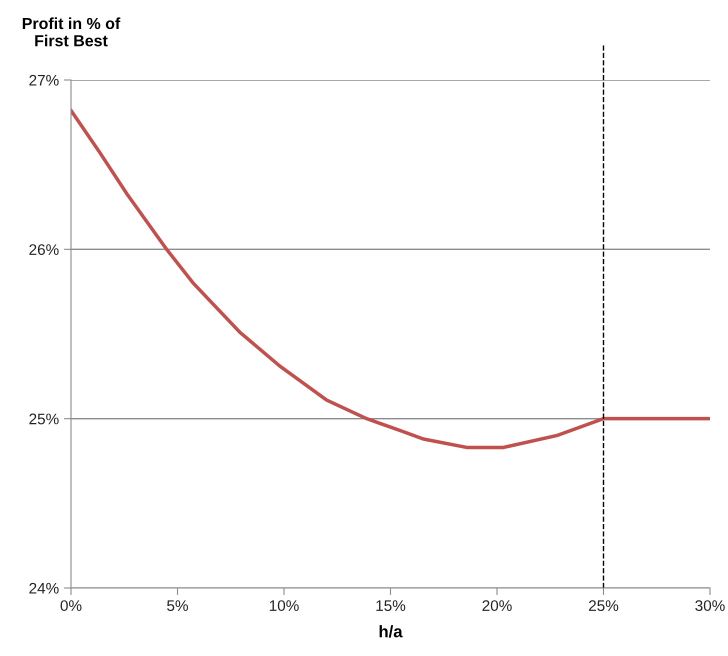 This screenshot has height=656, width=728. I want to click on y-tick-label: 24%, so click(44, 588).